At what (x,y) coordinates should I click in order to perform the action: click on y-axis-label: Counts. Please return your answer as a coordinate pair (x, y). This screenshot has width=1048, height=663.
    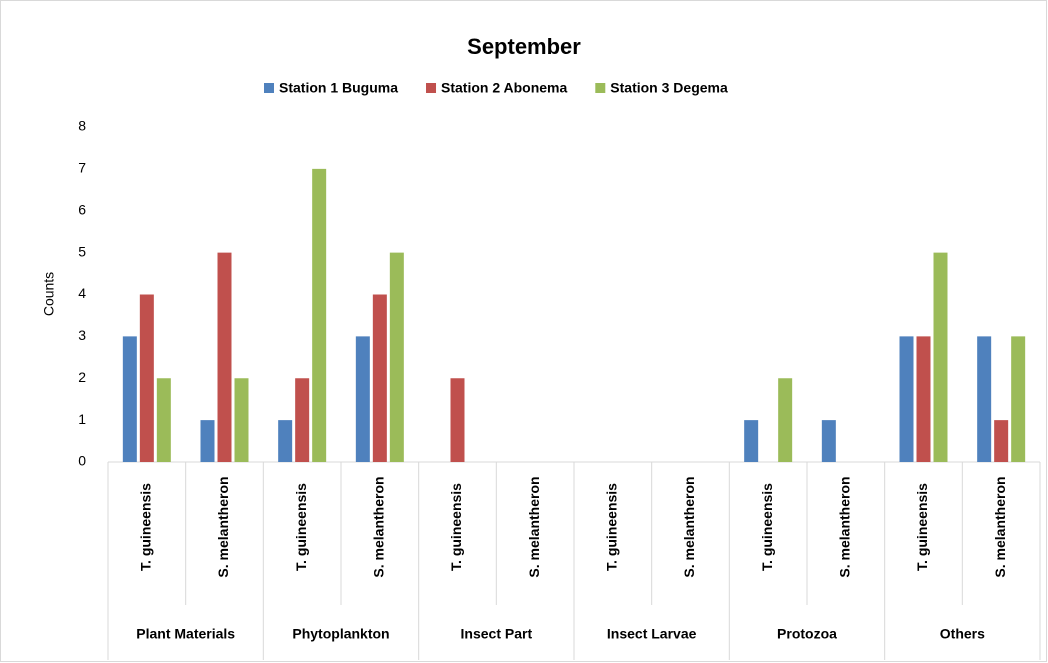
    Looking at the image, I should click on (49, 294).